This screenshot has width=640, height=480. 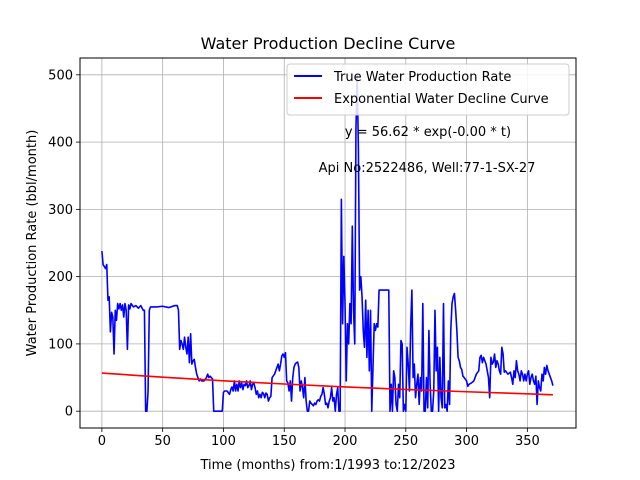 I want to click on y-tick-label: 200, so click(x=60, y=277).